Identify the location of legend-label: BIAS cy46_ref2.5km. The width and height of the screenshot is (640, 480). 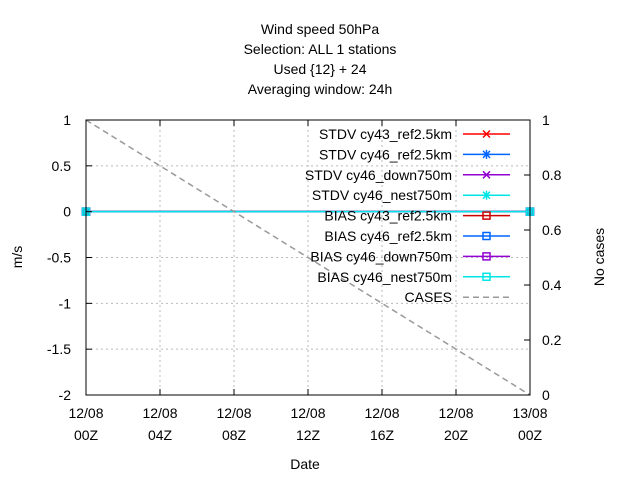
(388, 236).